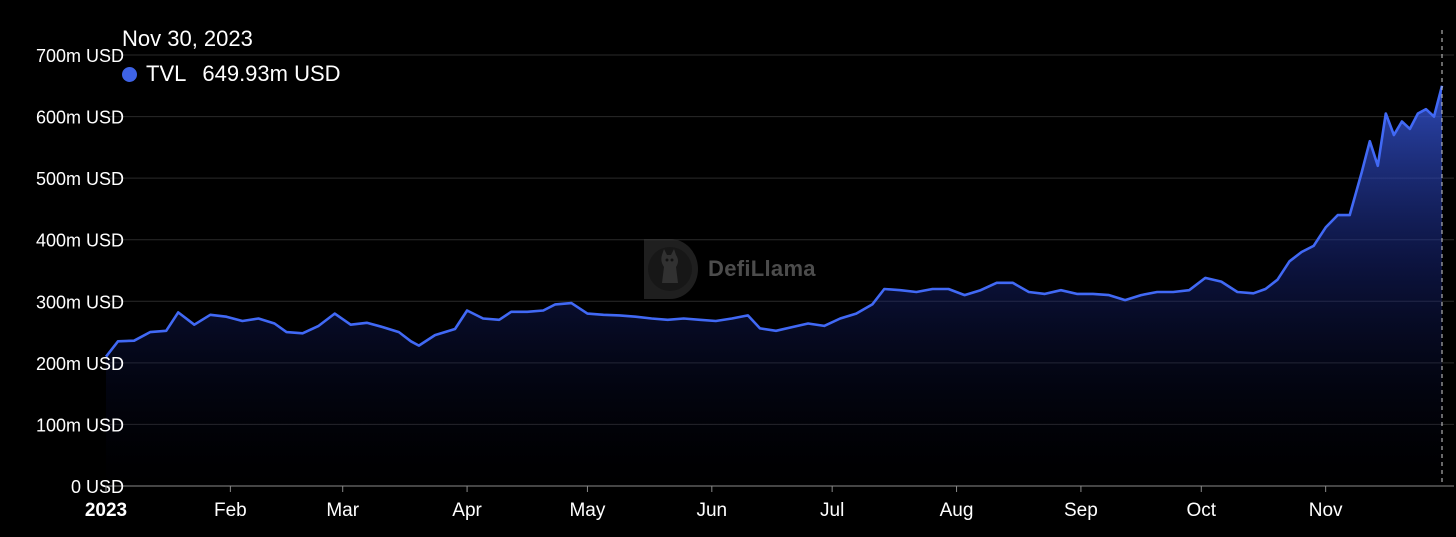 This screenshot has width=1456, height=537. Describe the element at coordinates (1081, 510) in the screenshot. I see `x-tick-label: Sep` at that location.